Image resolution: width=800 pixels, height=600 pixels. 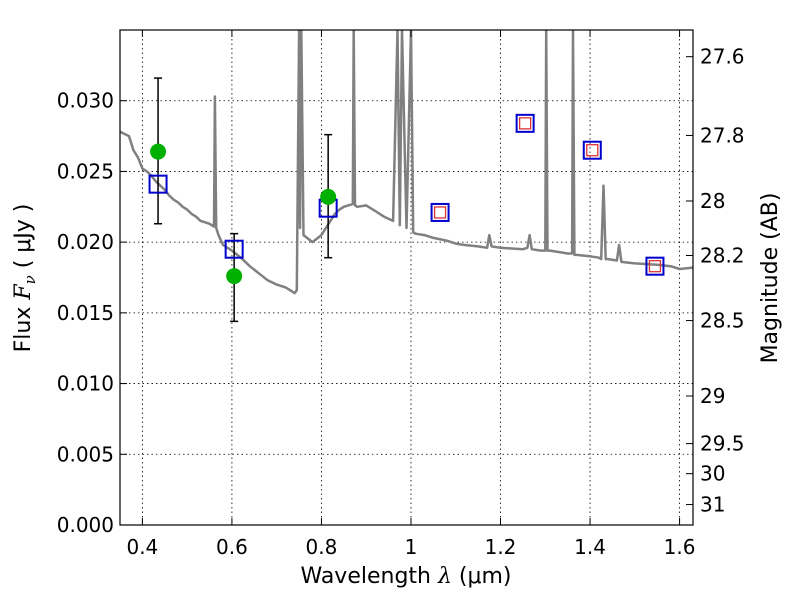 What do you see at coordinates (712, 505) in the screenshot?
I see `right-tick-label: 31` at bounding box center [712, 505].